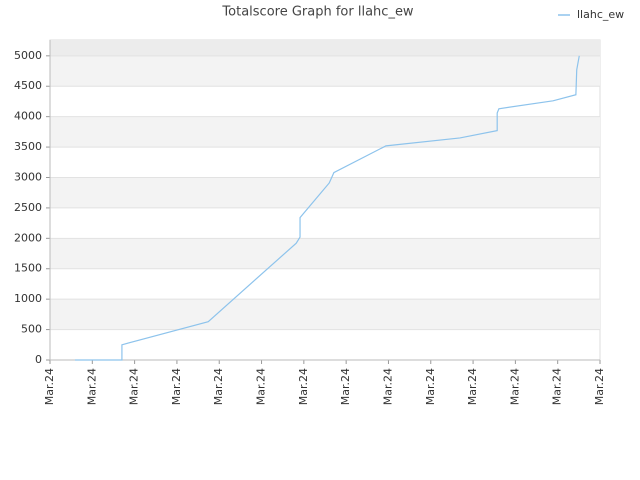 This screenshot has width=640, height=480. I want to click on y-tick-label: 1500, so click(28, 268).